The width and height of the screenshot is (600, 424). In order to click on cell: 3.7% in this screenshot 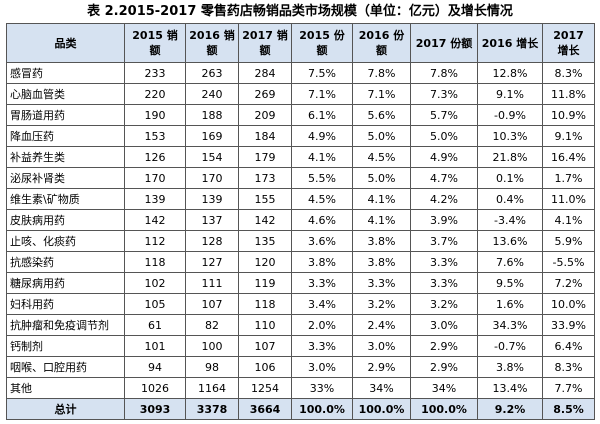, I will do `click(444, 241)`.